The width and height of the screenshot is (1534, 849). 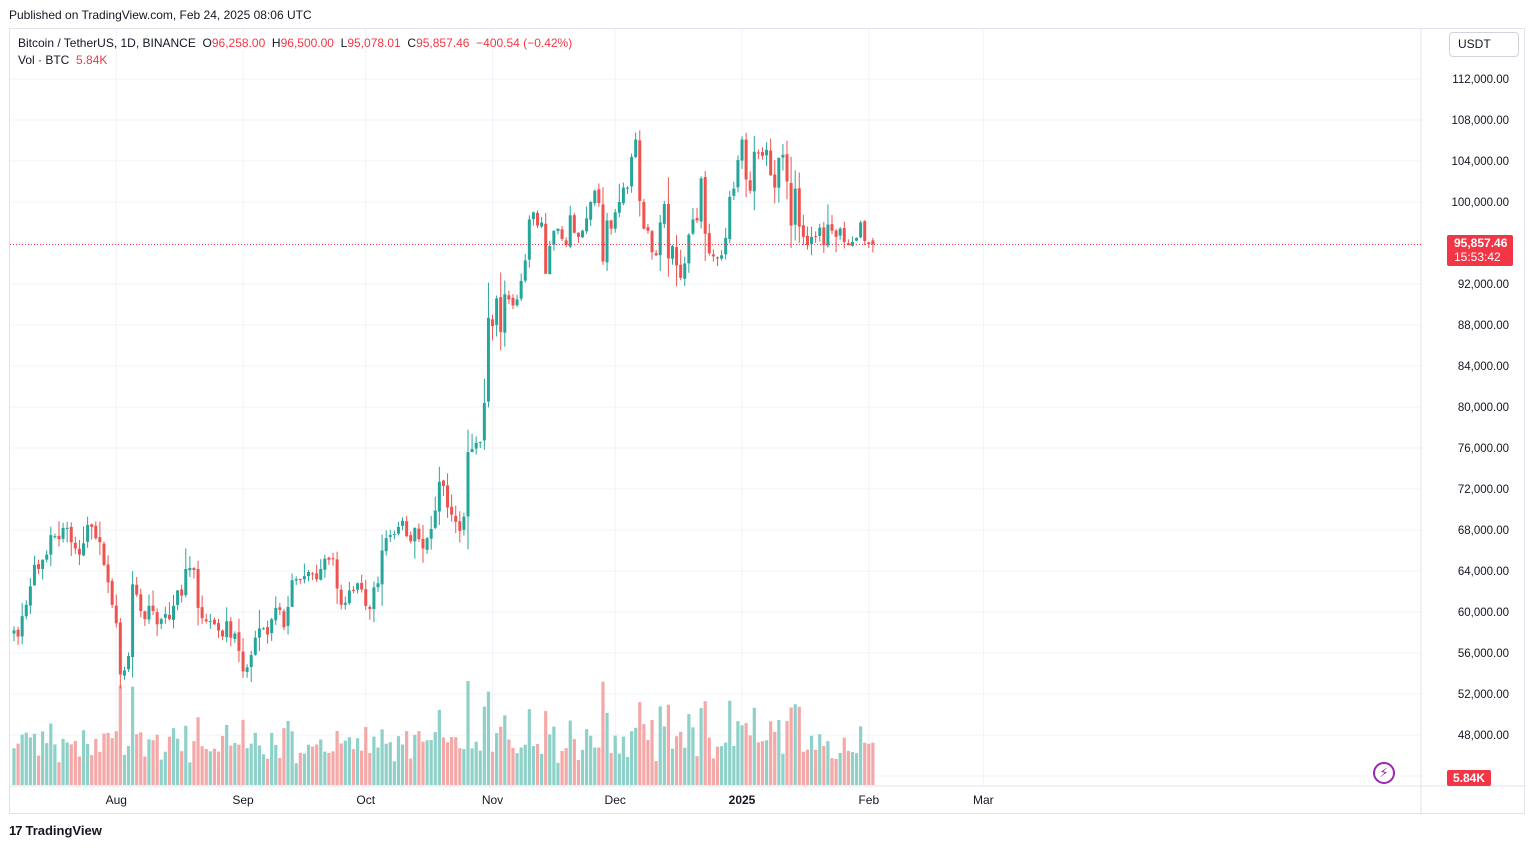 I want to click on y-tick-label: 68,000.00, so click(x=1483, y=531).